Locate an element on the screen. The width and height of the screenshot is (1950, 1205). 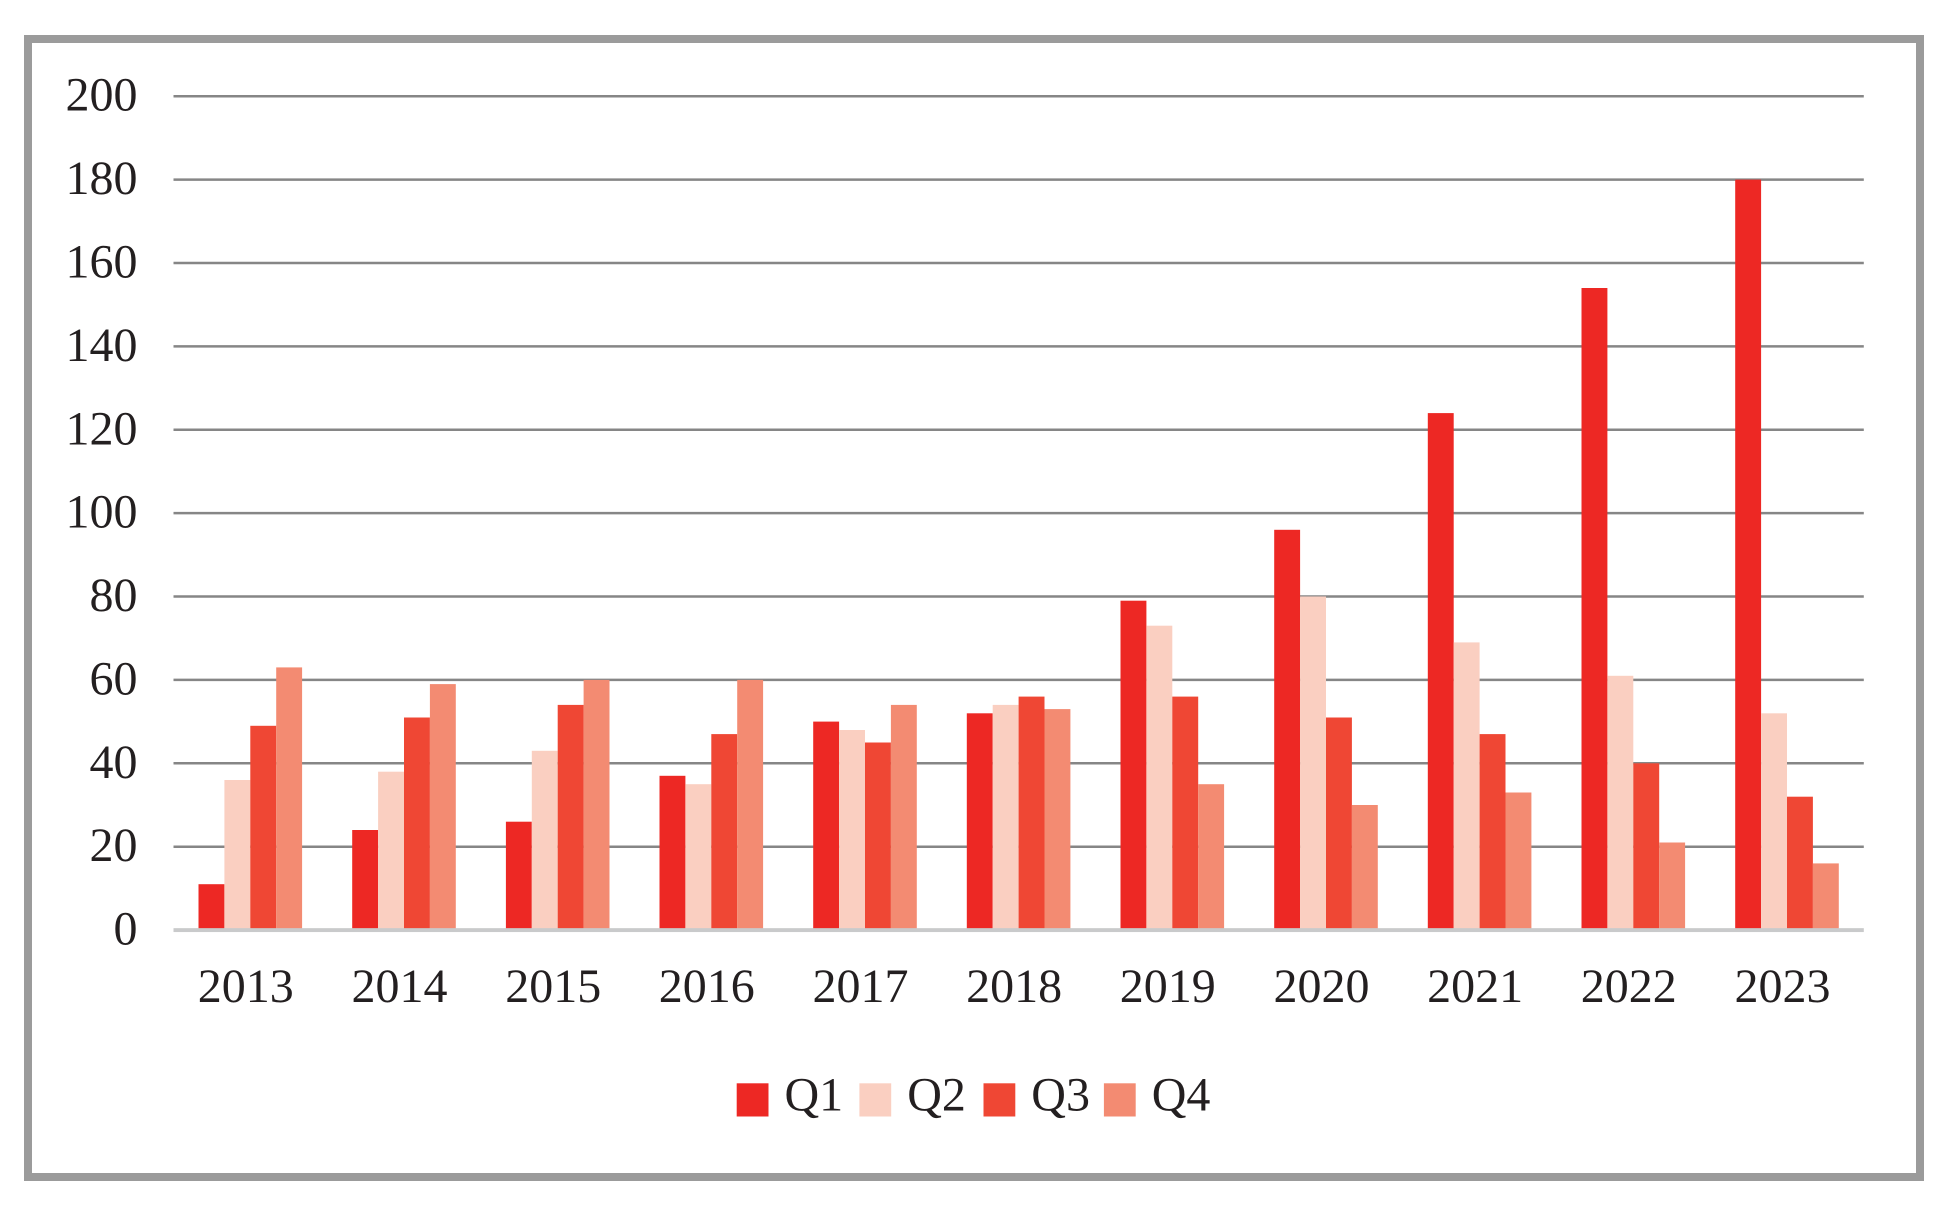
svg-text: 2018 is located at coordinates (1014, 986).